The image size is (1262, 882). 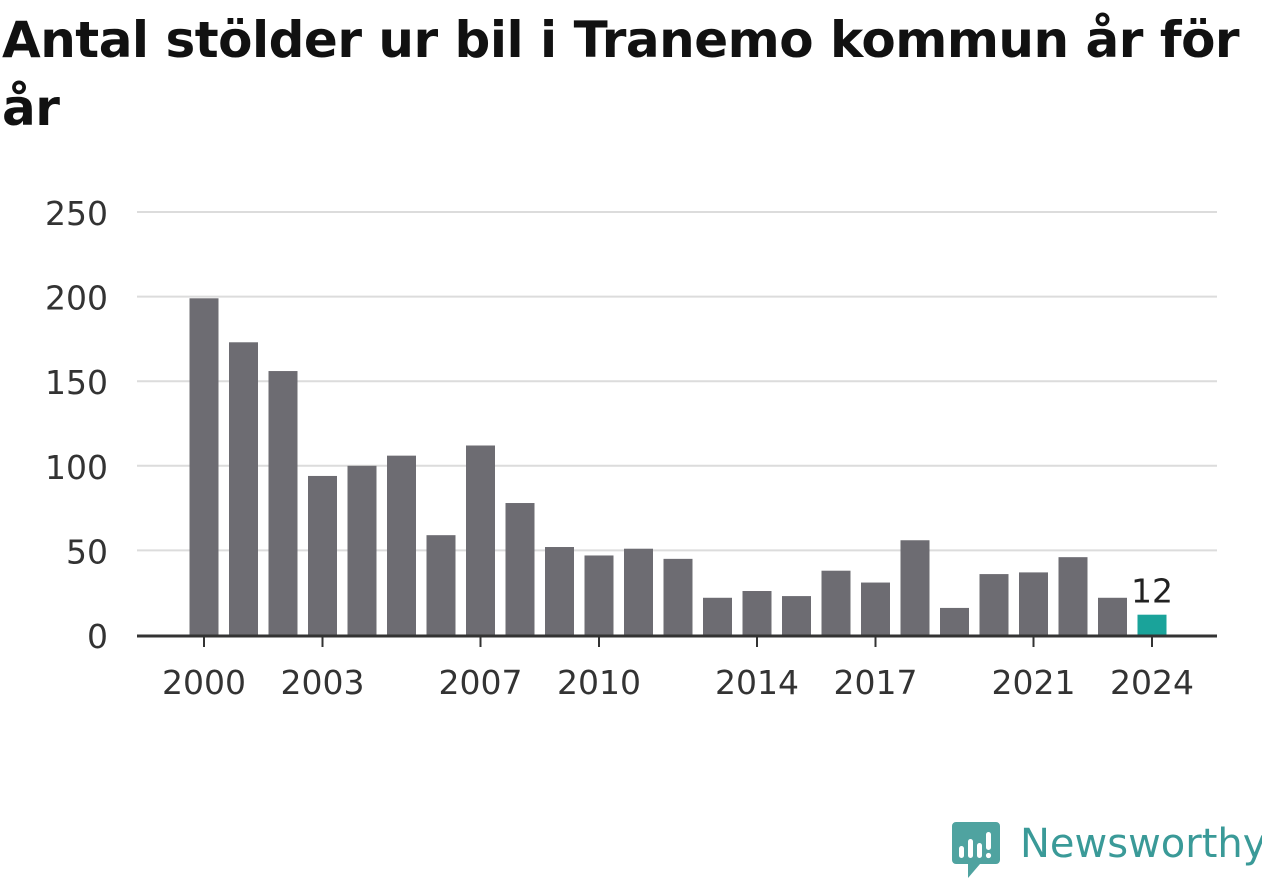 What do you see at coordinates (757, 613) in the screenshot?
I see `bar-2014` at bounding box center [757, 613].